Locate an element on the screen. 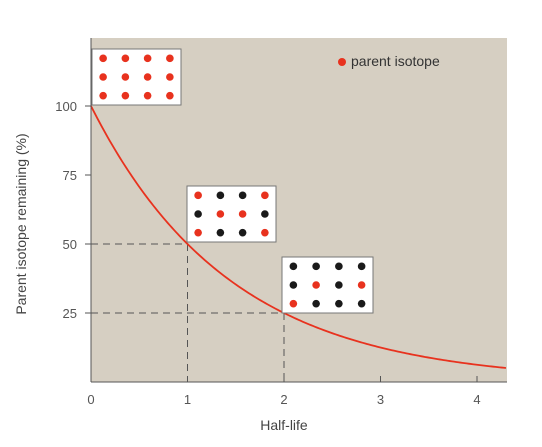  x-tick-label-4: 4 is located at coordinates (476, 399).